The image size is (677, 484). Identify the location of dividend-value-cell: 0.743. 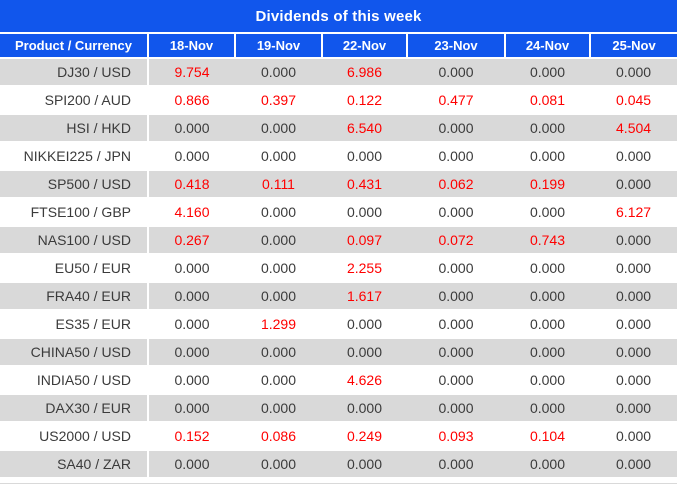
(547, 240).